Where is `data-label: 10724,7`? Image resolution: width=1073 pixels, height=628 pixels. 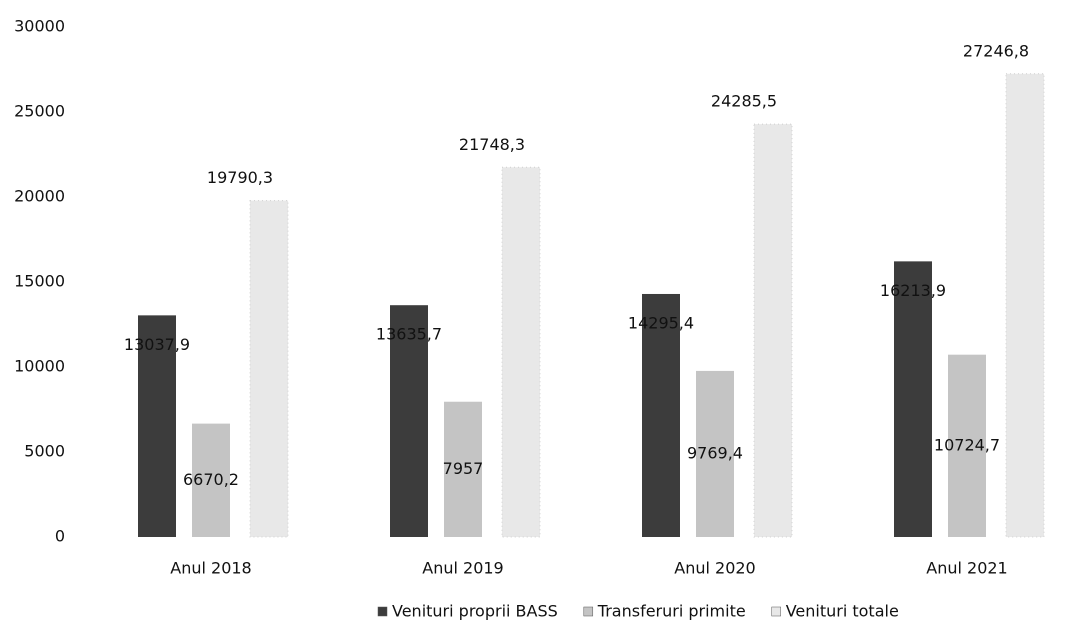 data-label: 10724,7 is located at coordinates (967, 444).